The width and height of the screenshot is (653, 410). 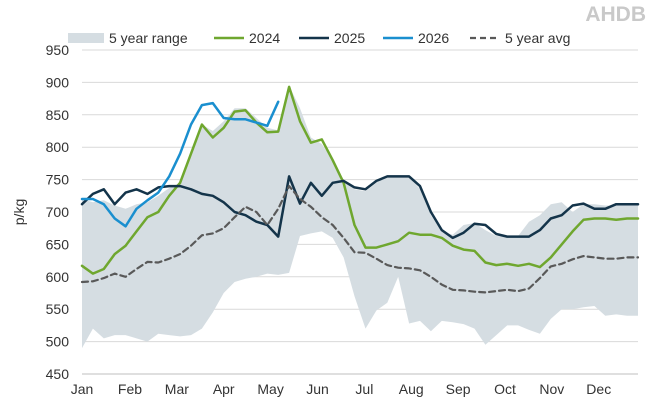 I want to click on y-tick-label: 700, so click(x=58, y=212).